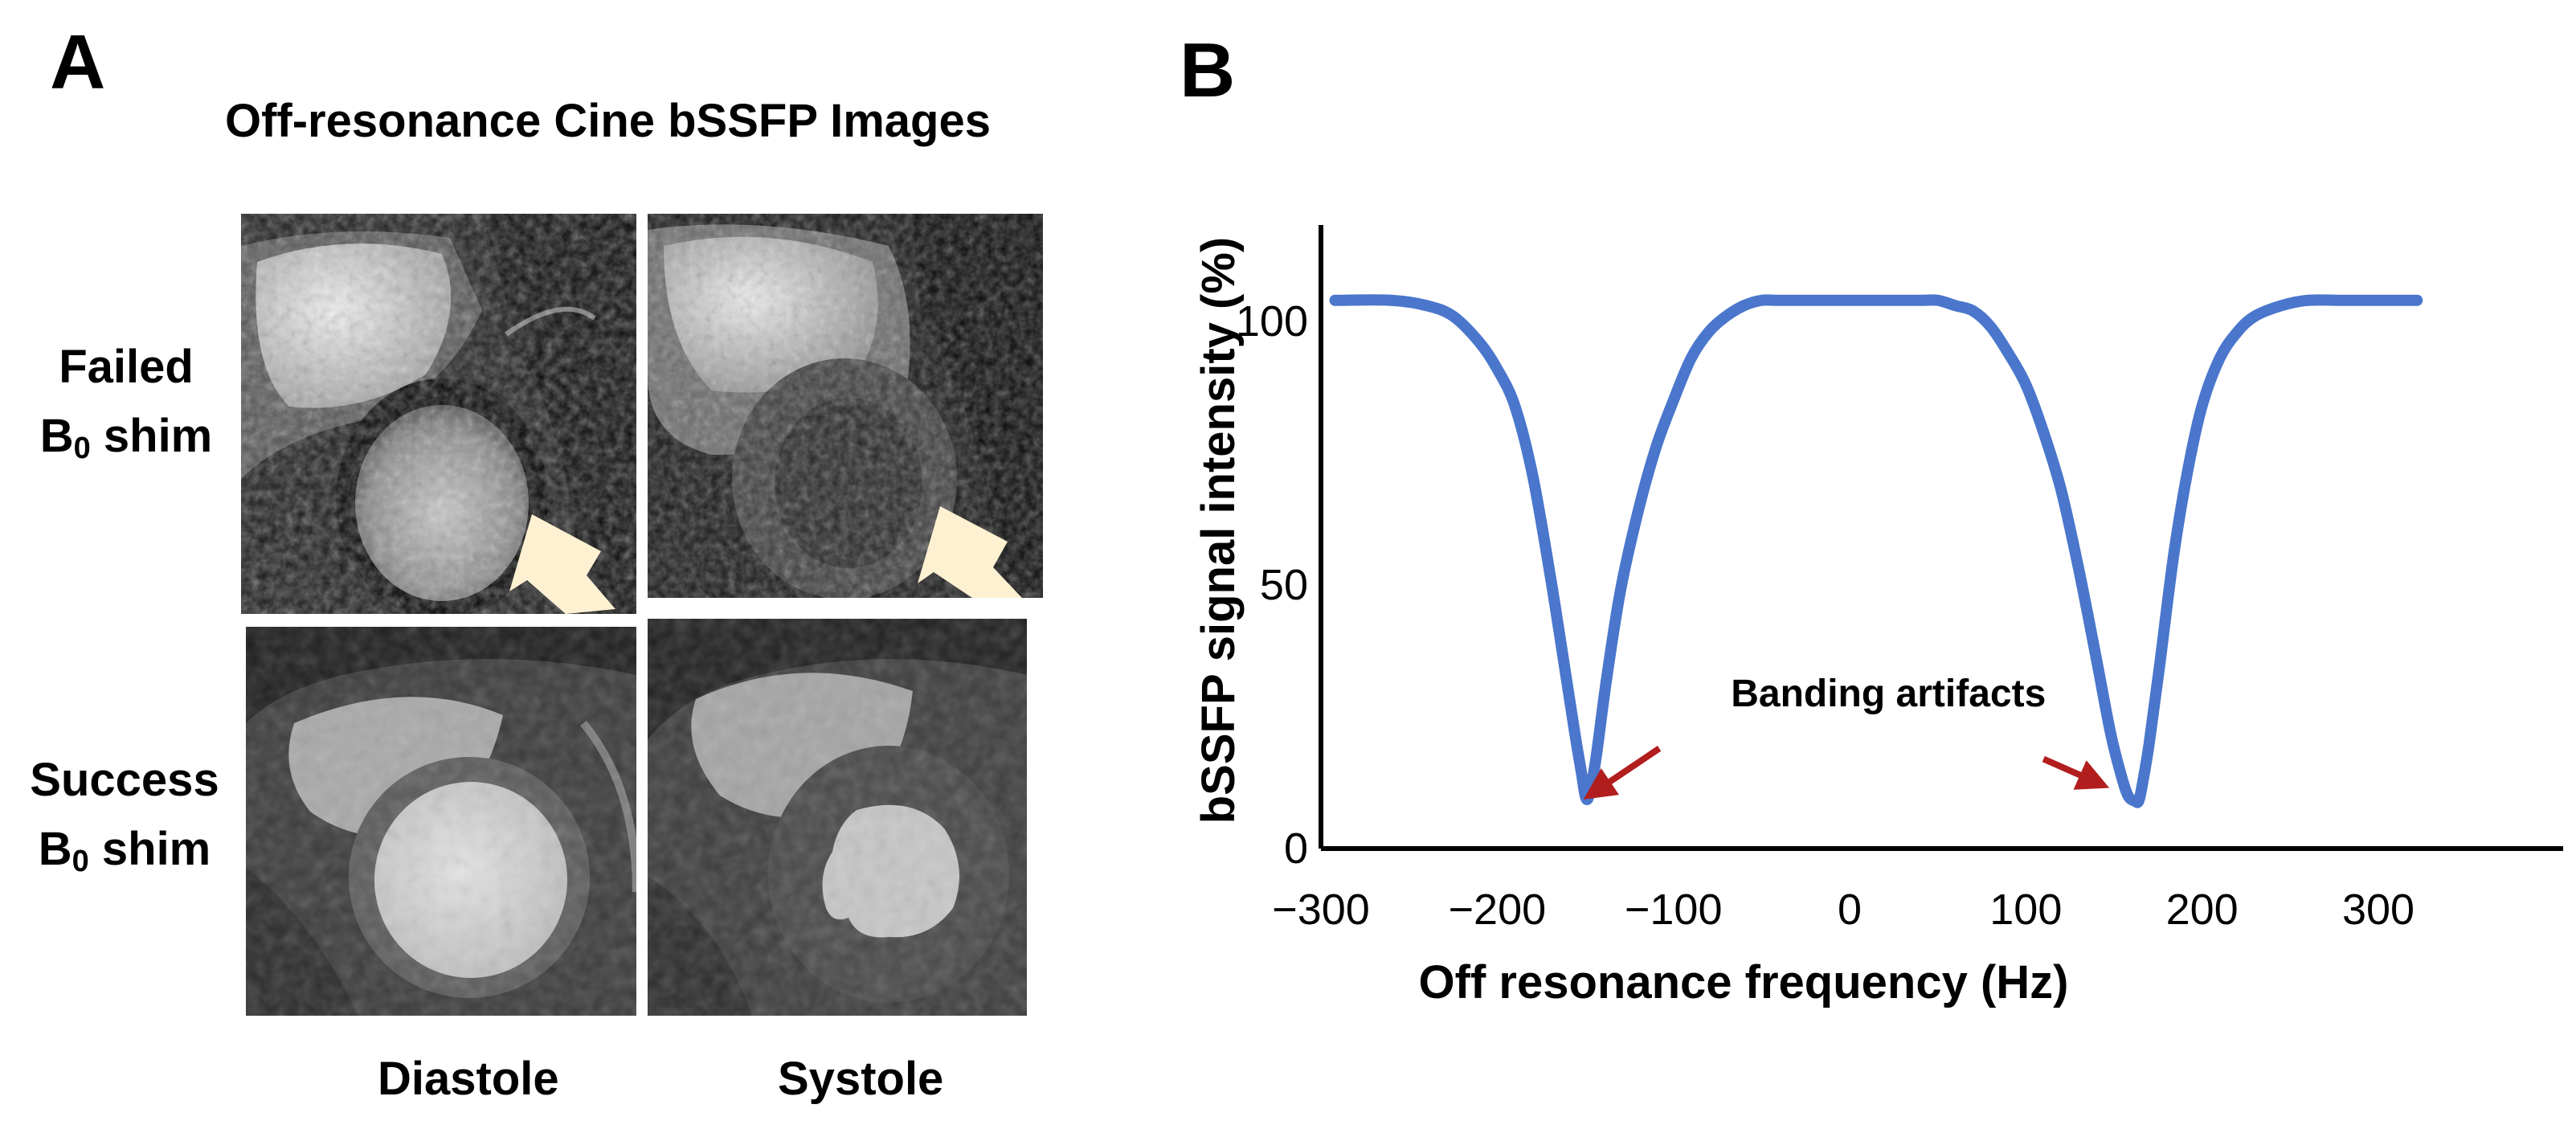  What do you see at coordinates (1889, 694) in the screenshot?
I see `banding-artifacts-label: Banding artifacts` at bounding box center [1889, 694].